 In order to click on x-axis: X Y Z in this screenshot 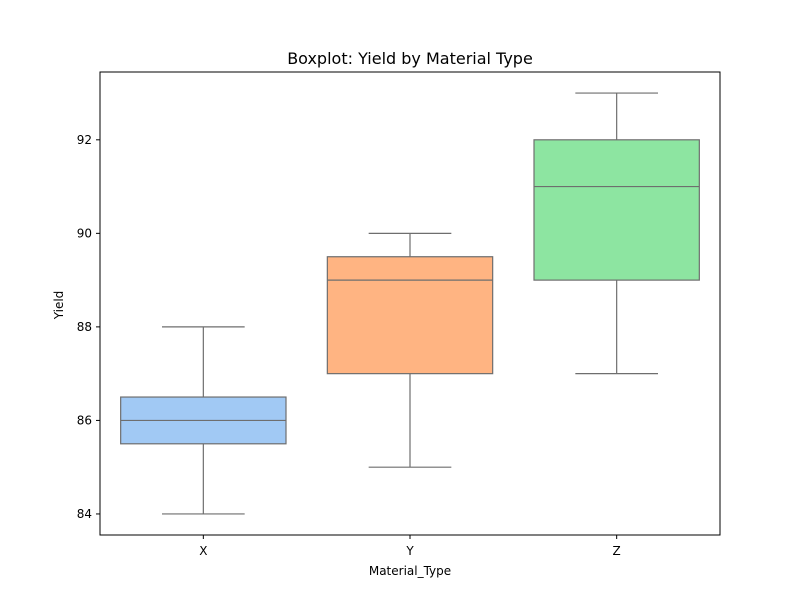, I will do `click(410, 546)`.